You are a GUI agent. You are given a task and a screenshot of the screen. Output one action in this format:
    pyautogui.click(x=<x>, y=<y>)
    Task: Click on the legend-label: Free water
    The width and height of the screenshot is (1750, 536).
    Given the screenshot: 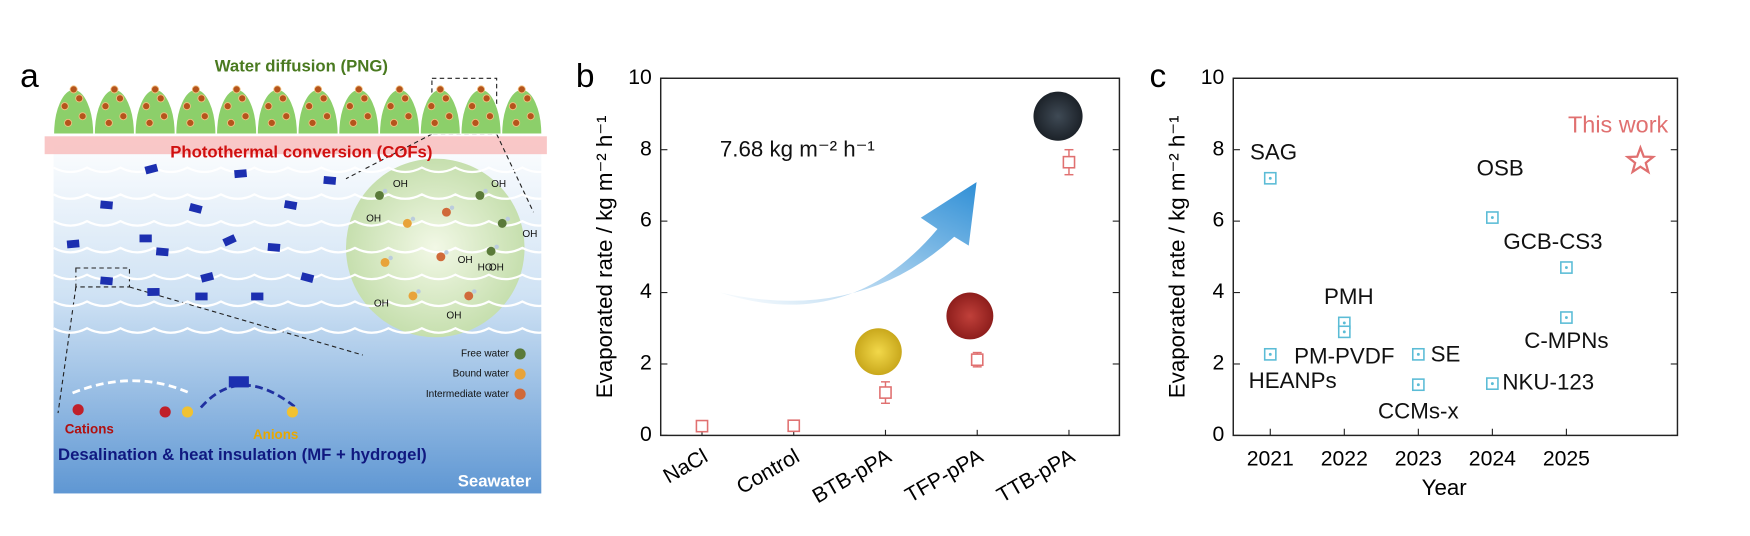 What is the action you would take?
    pyautogui.click(x=485, y=354)
    